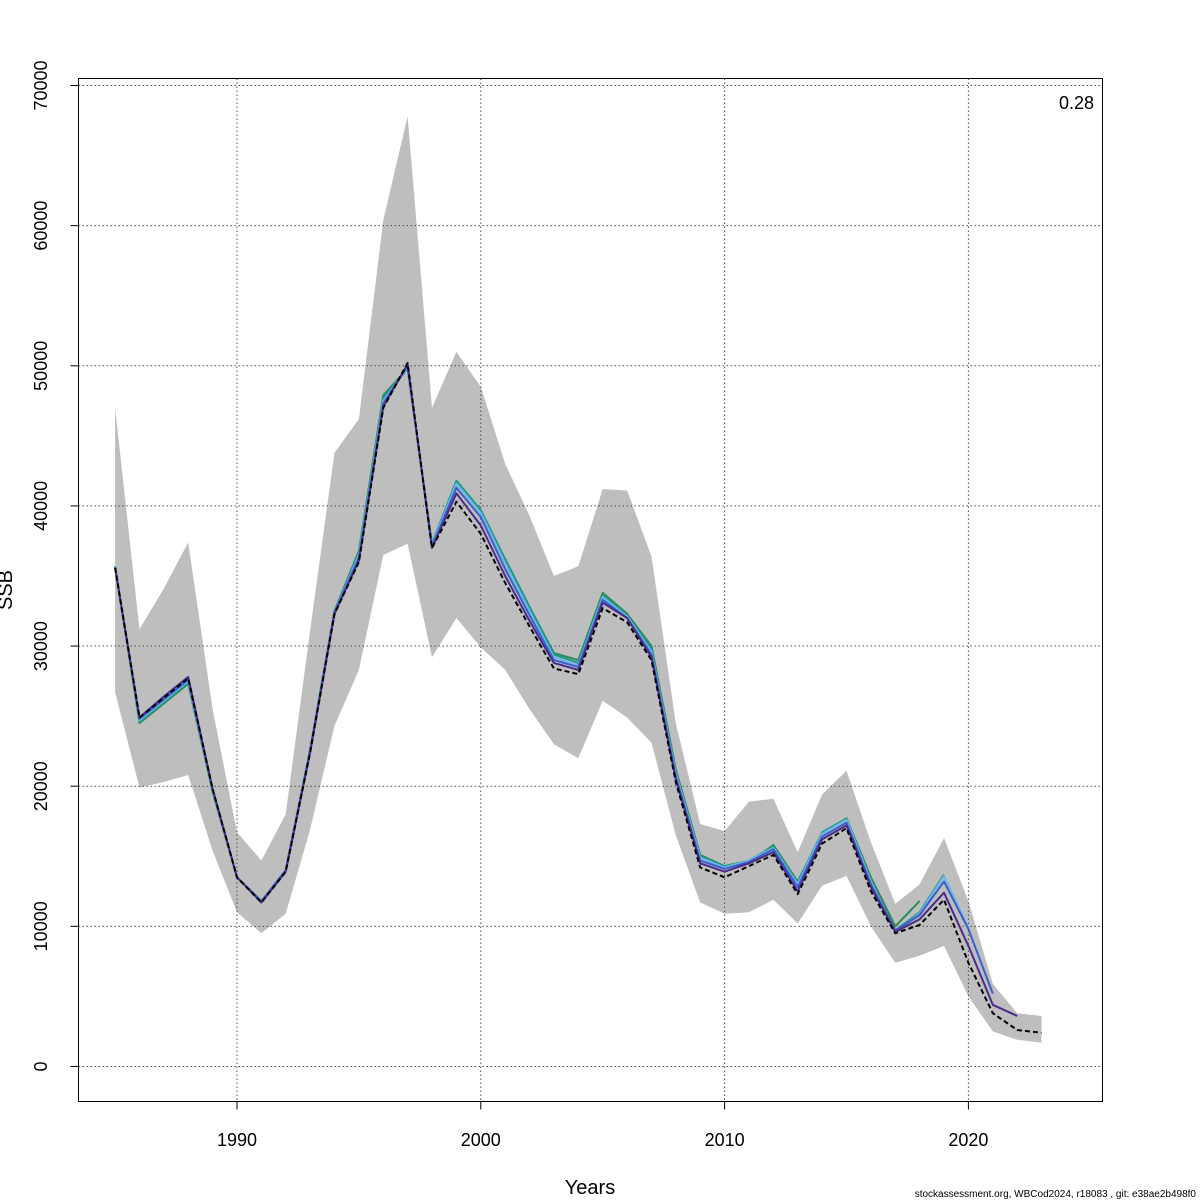 The width and height of the screenshot is (1200, 1200). I want to click on y-tick-label: 50000, so click(41, 366).